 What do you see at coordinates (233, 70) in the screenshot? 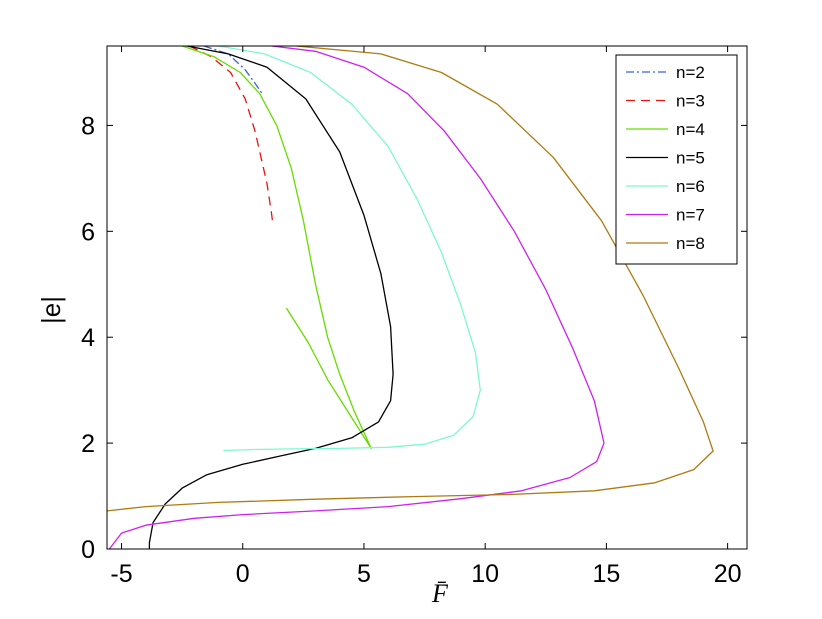
I see `series-line-n2` at bounding box center [233, 70].